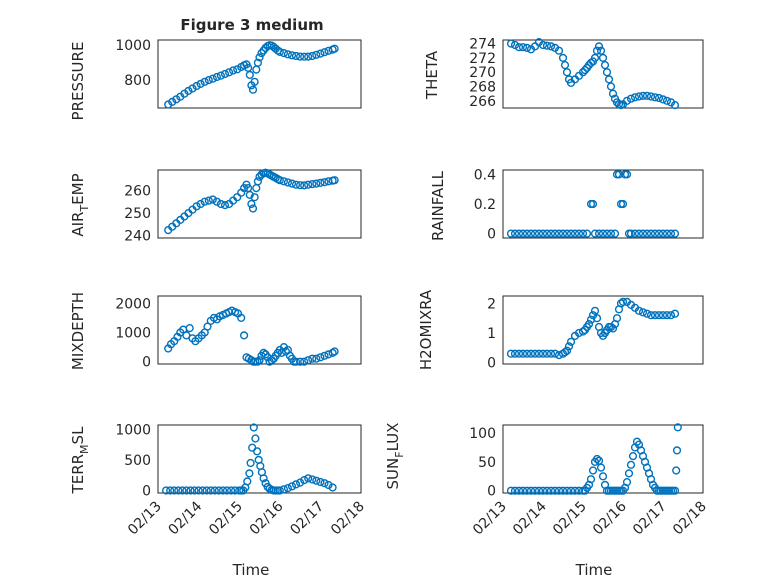 Image resolution: width=778 pixels, height=583 pixels. I want to click on y-tick-label-mixdepth: 0, so click(146, 363).